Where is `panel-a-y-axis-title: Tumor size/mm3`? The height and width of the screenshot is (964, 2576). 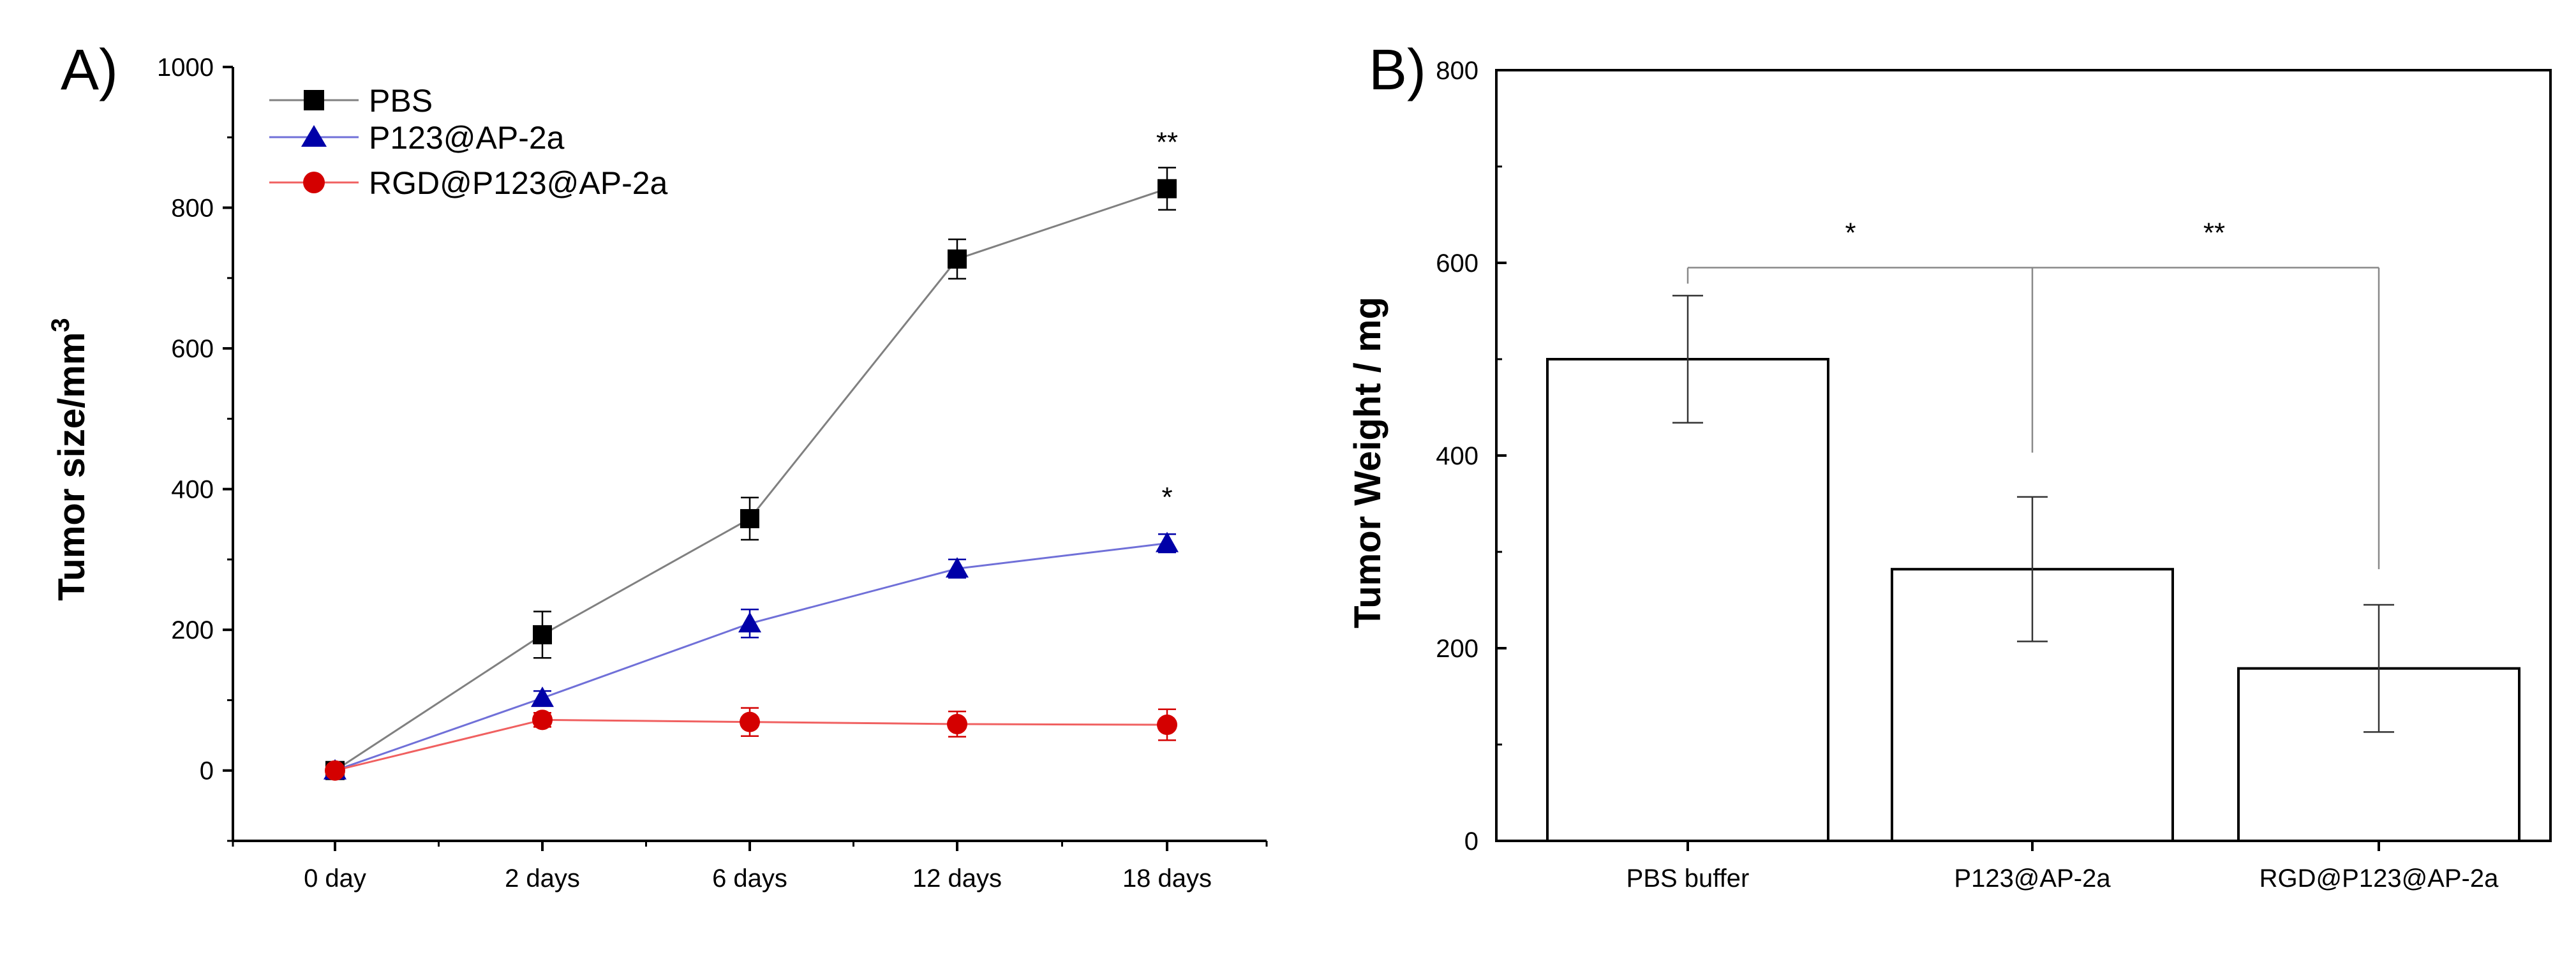
panel-a-y-axis-title: Tumor size/mm3 is located at coordinates (70, 459).